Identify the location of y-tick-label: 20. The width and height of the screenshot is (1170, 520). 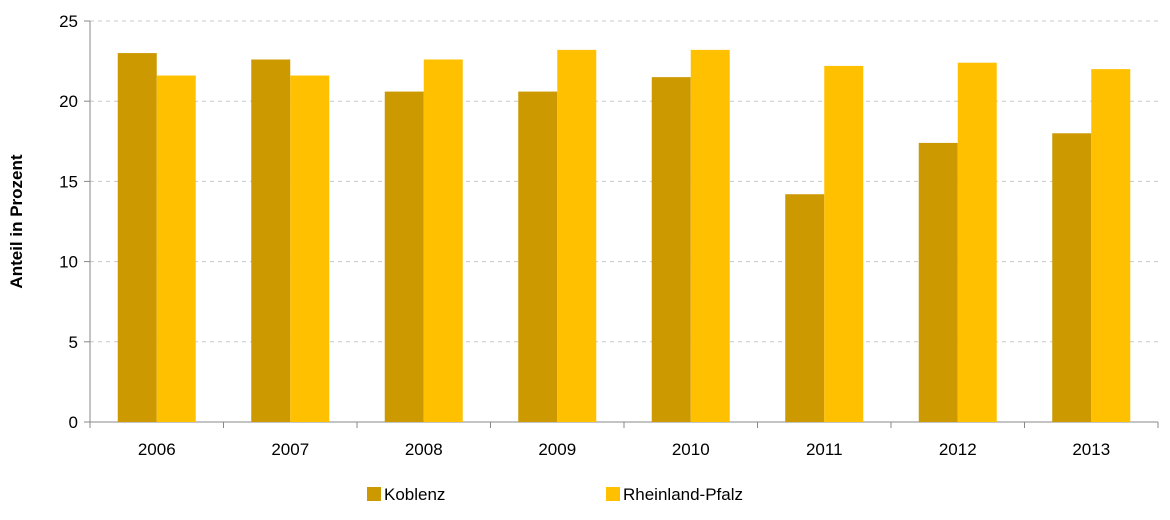
(68, 101).